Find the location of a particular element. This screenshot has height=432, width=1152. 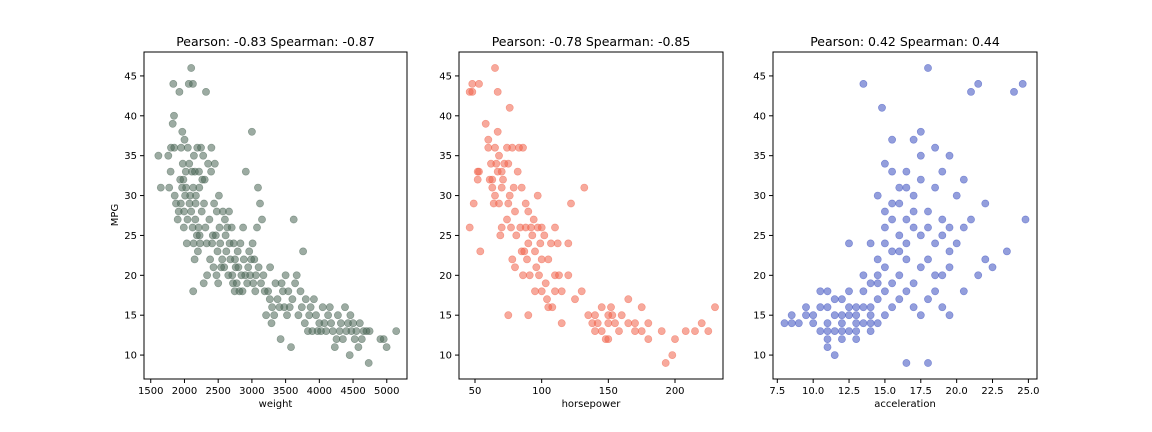

y-axis-label: MPG is located at coordinates (115, 215).